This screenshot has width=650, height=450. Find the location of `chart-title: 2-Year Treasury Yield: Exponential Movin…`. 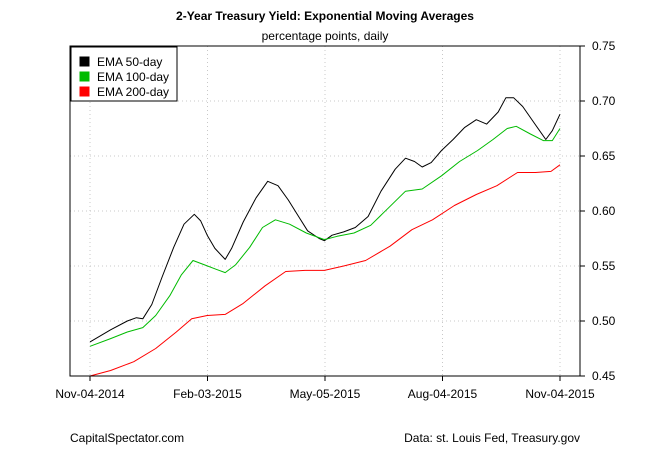

chart-title: 2-Year Treasury Yield: Exponential Movin… is located at coordinates (325, 16).